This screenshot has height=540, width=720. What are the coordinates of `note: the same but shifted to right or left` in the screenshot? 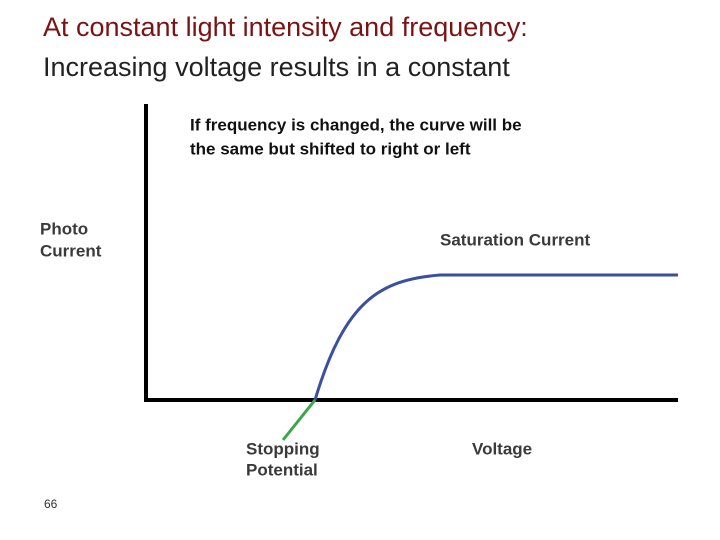 It's located at (330, 148).